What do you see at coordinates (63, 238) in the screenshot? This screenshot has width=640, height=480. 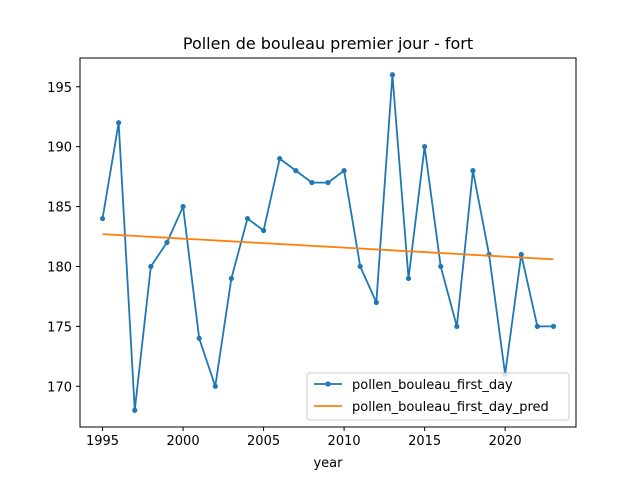 I see `y-axis: 170 175 180 185 190 195` at bounding box center [63, 238].